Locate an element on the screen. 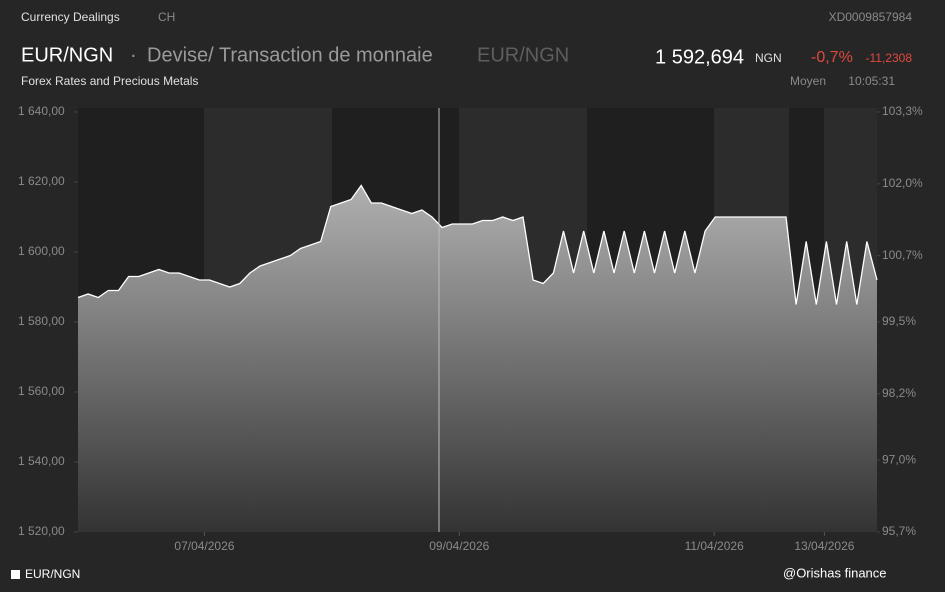  y-tick-label: 1 540,00 is located at coordinates (41, 461).